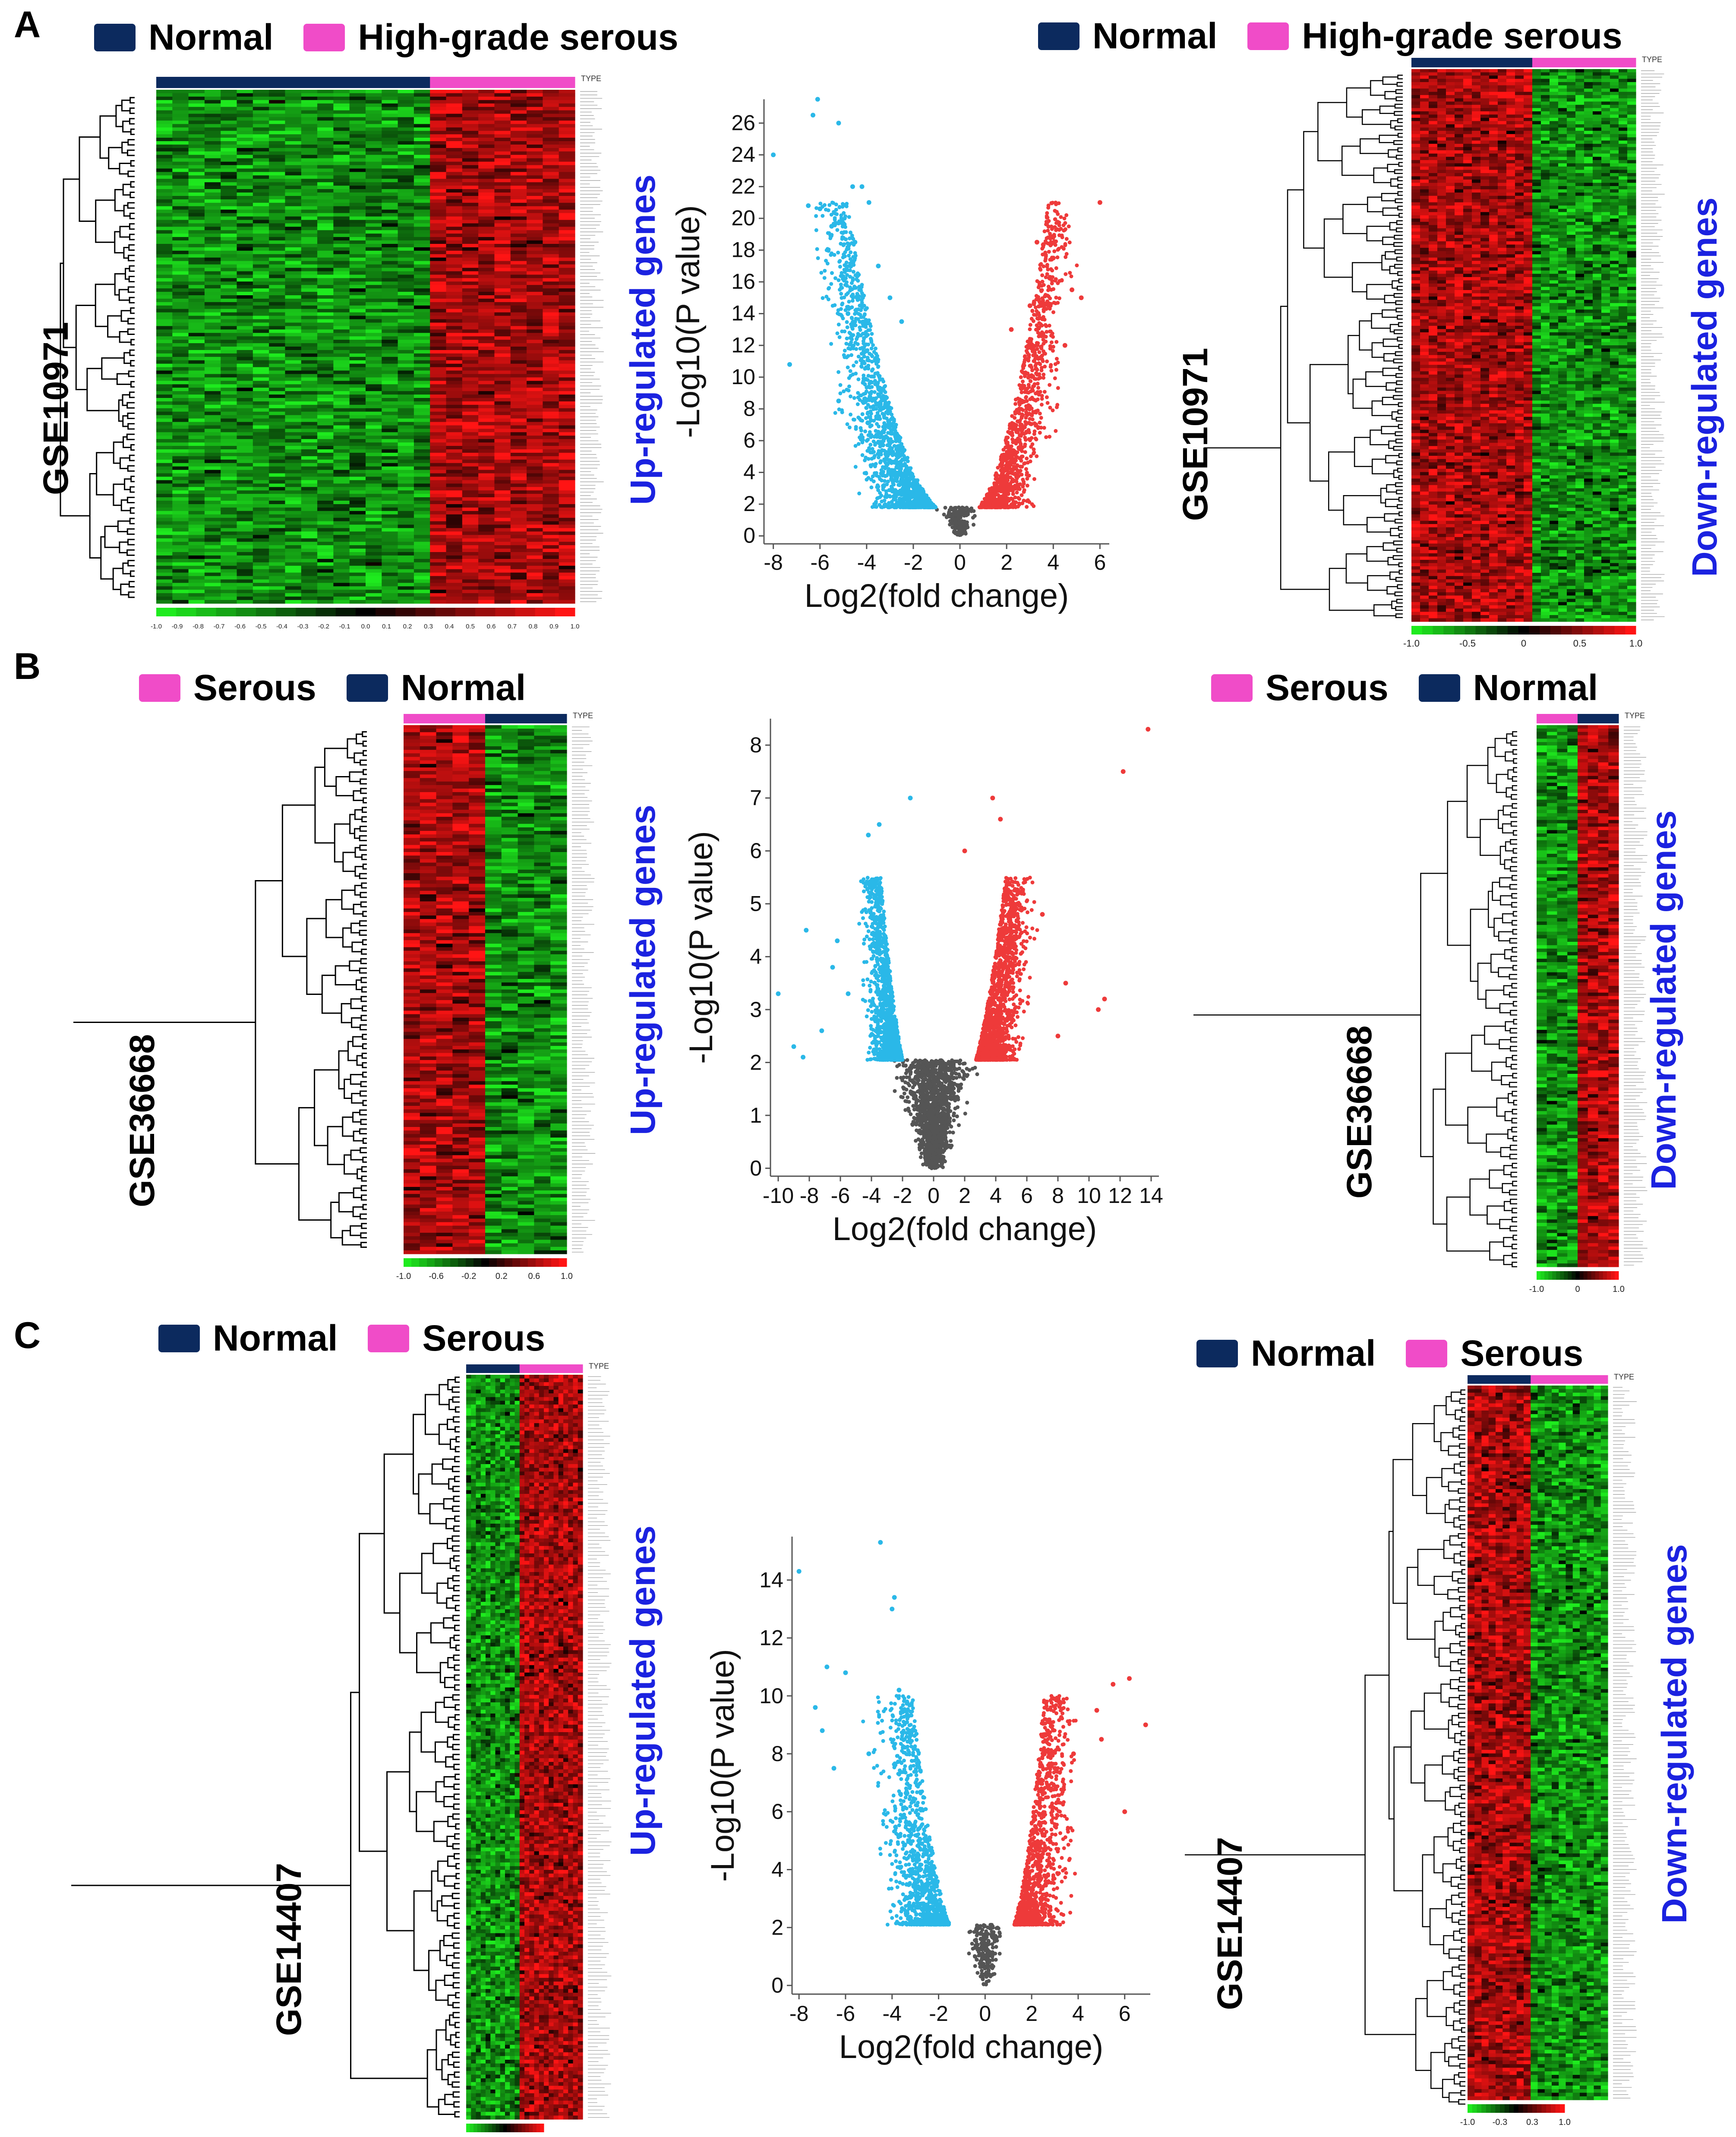 This screenshot has width=1736, height=2137. Describe the element at coordinates (1521, 1353) in the screenshot. I see `legend-serous: Serous` at that location.